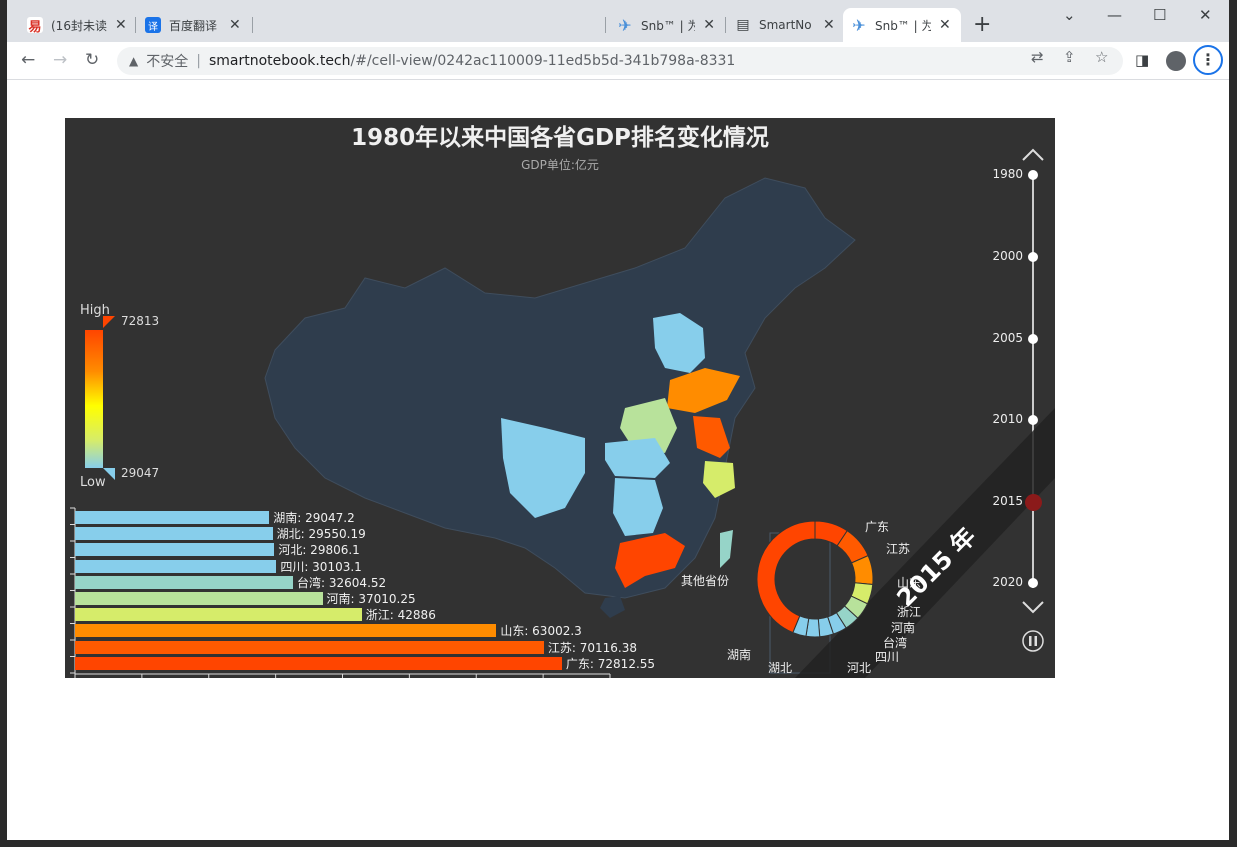 This screenshot has width=1237, height=847. I want to click on new-tab-button: +, so click(982, 24).